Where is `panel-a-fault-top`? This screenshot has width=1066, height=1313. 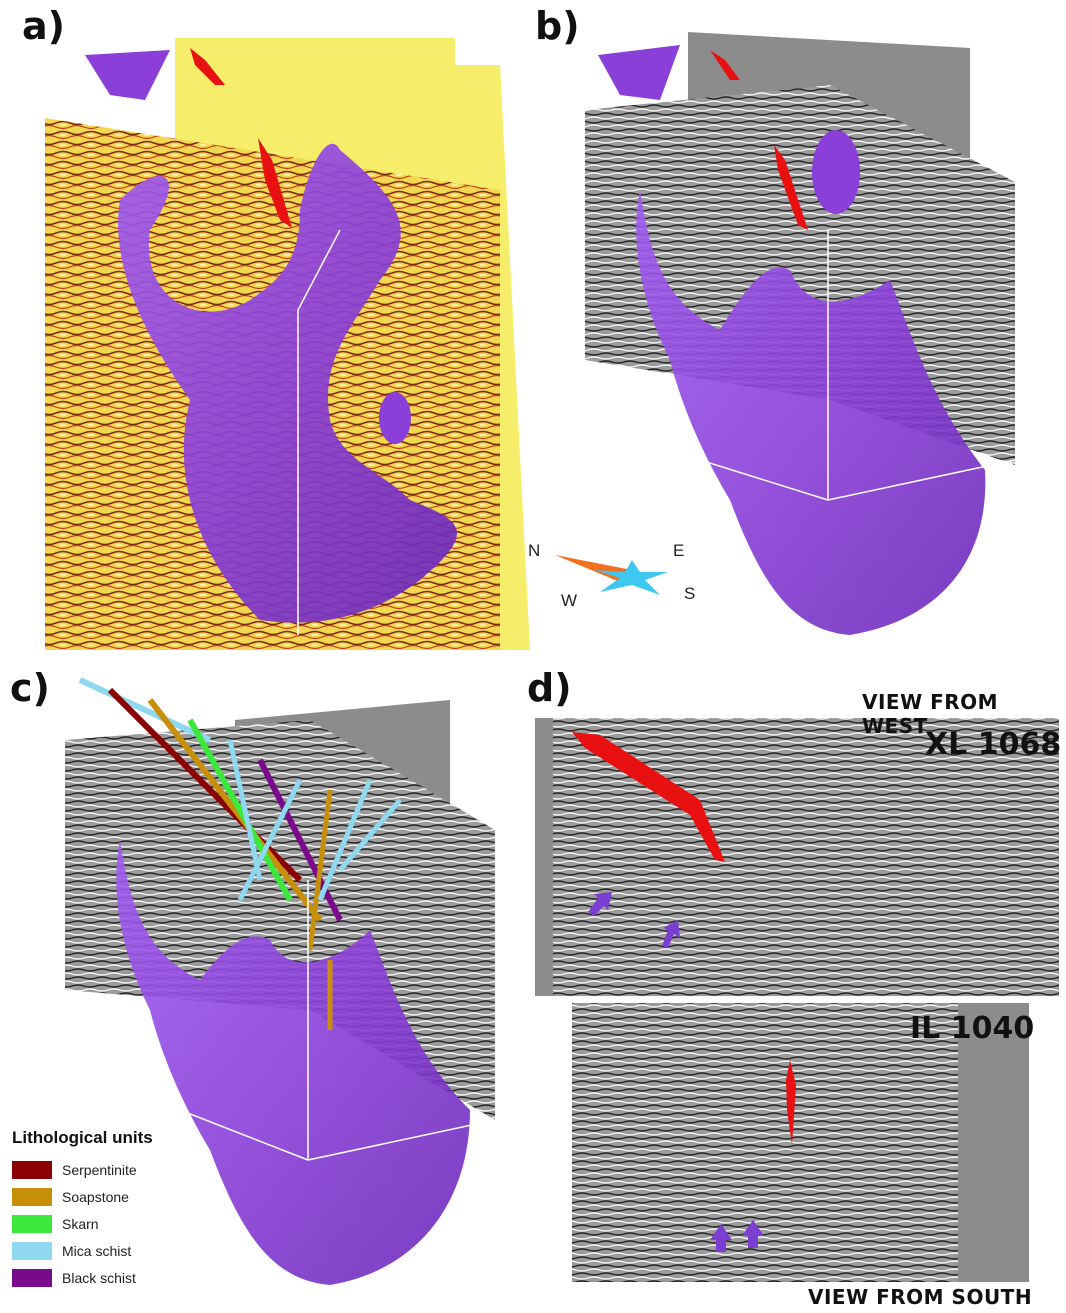
panel-a-fault-top is located at coordinates (207, 66).